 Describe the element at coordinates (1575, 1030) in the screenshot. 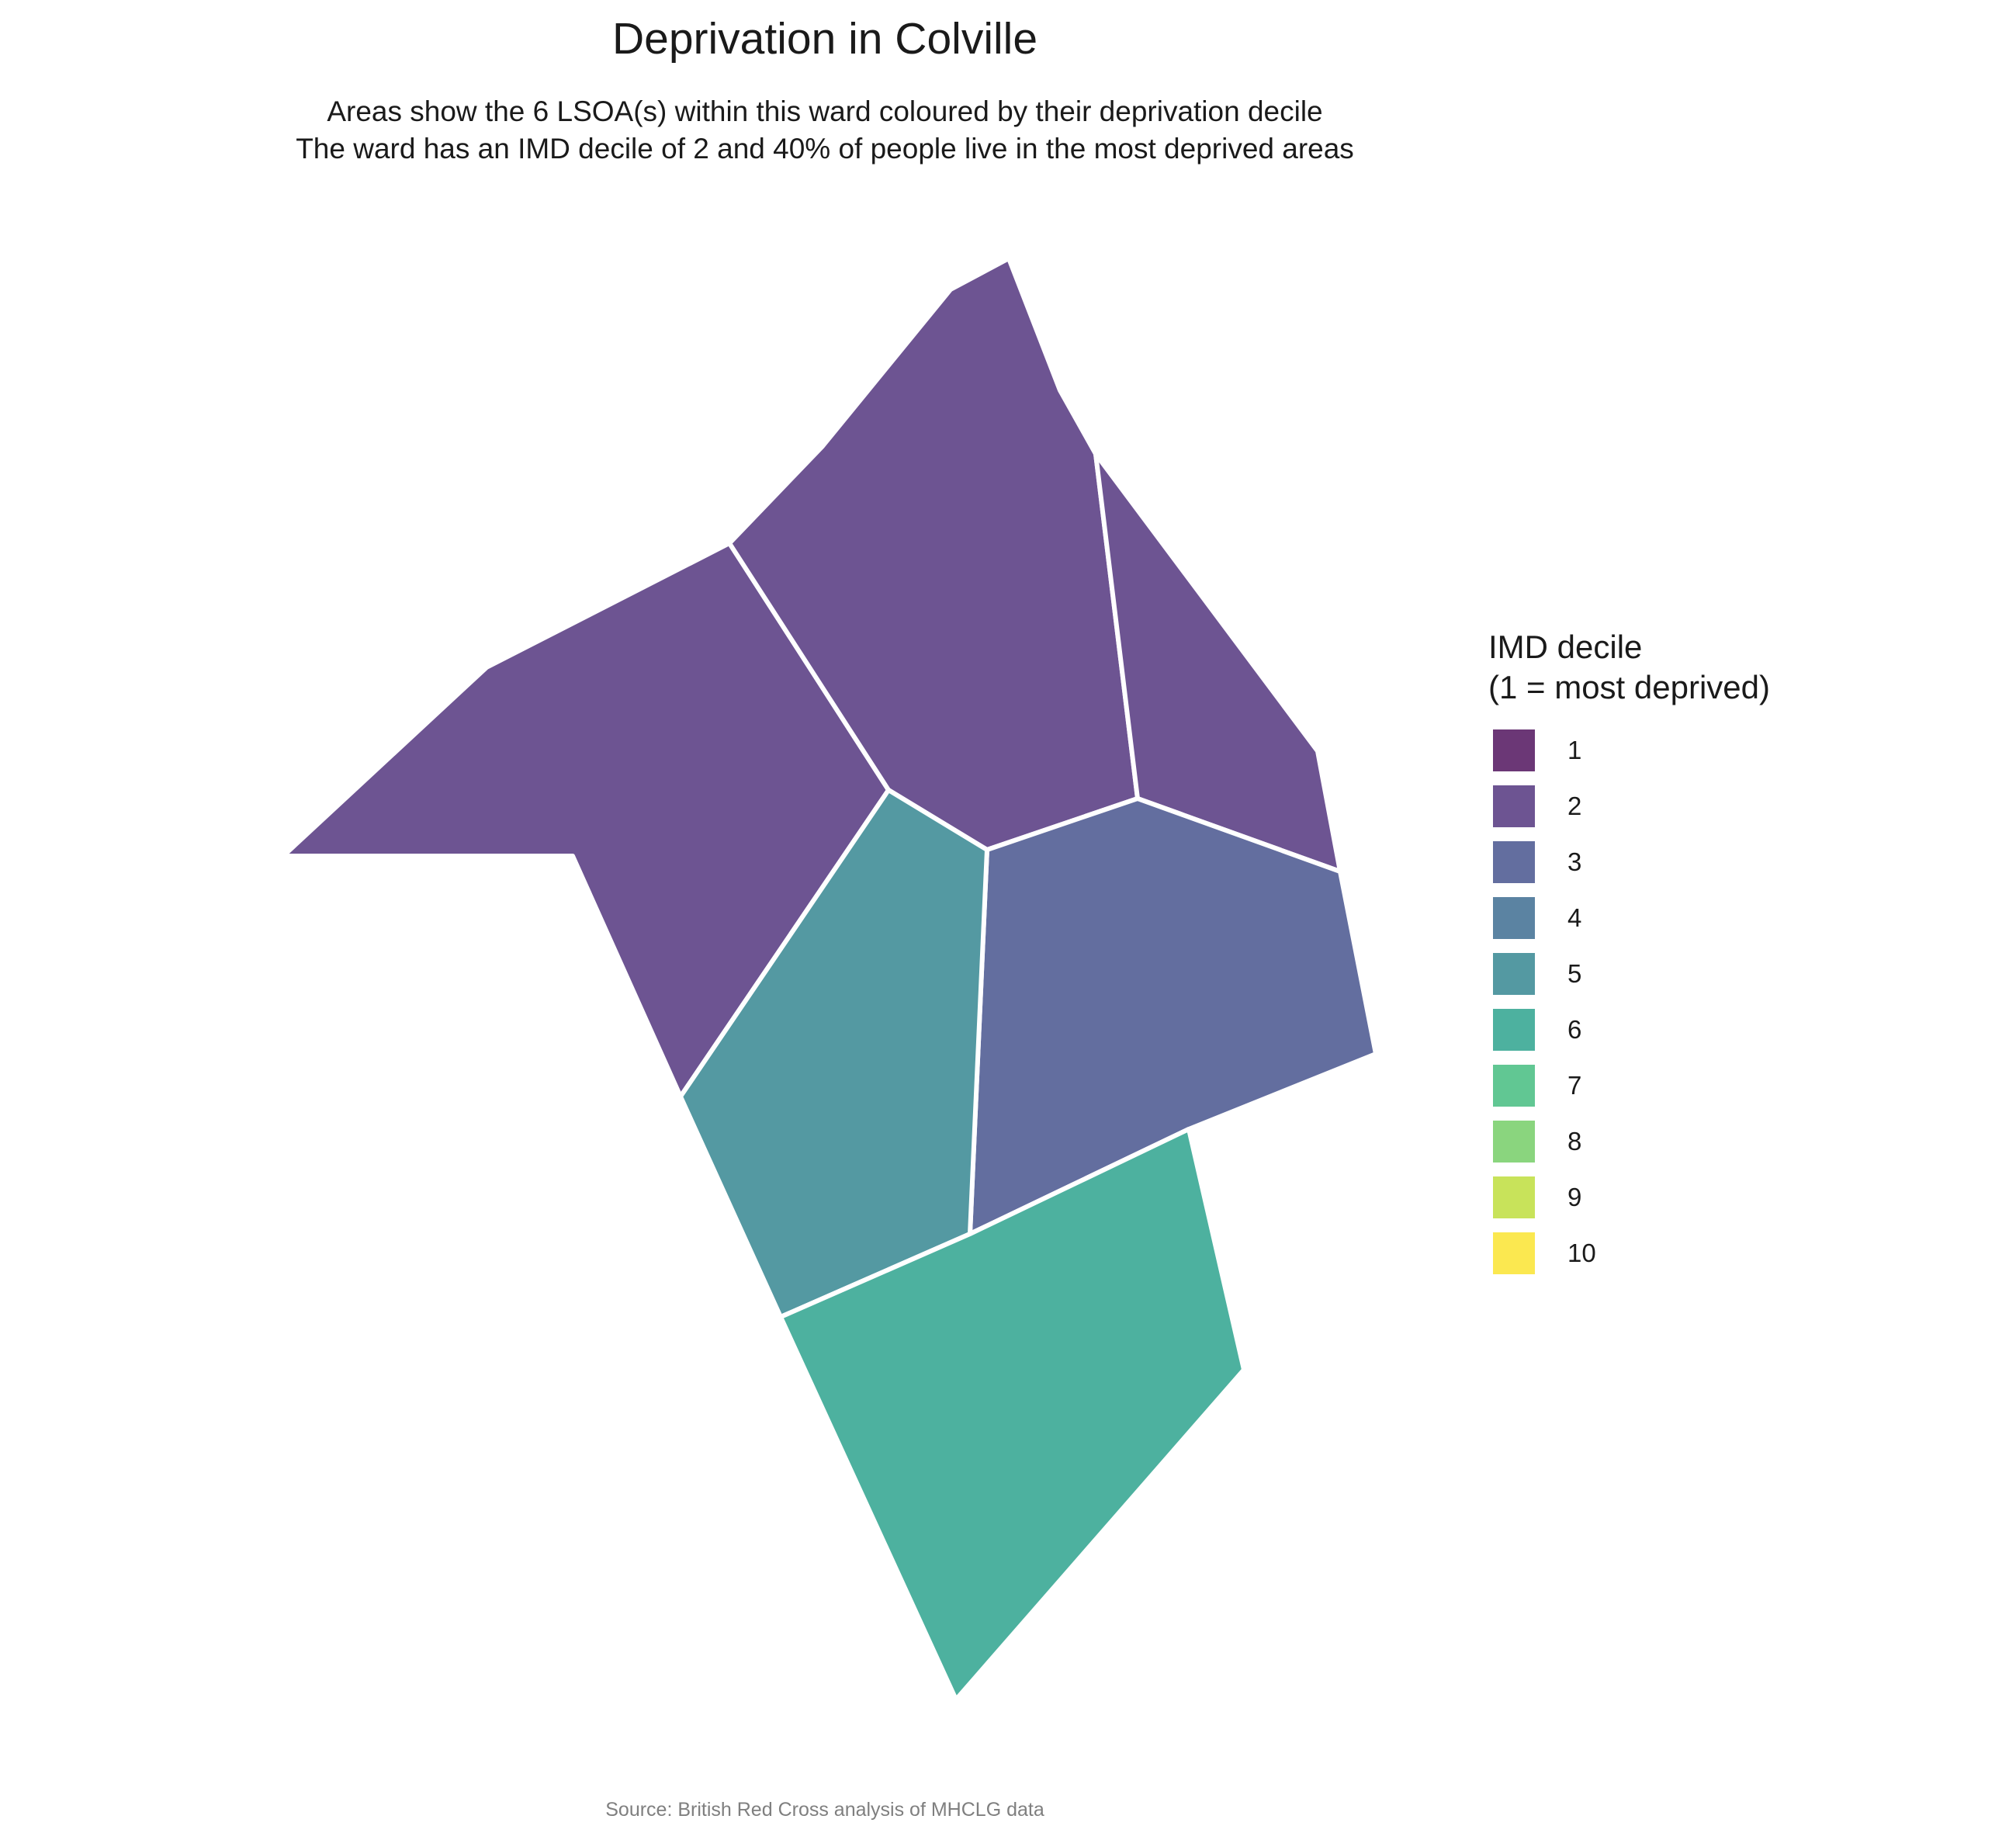

I see `legend-label: 6` at that location.